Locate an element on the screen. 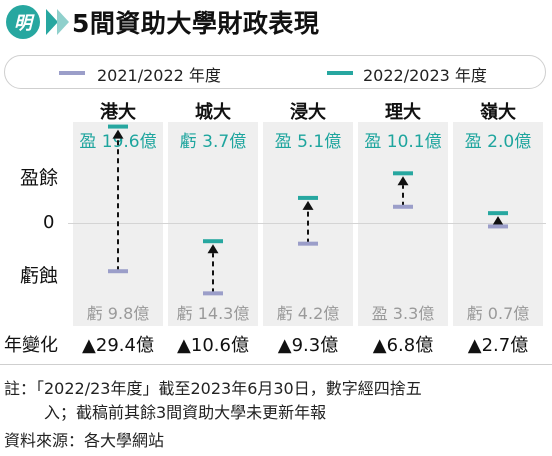 This screenshot has width=552, height=456. value-label-2223: 盈 10.1億 is located at coordinates (403, 142).